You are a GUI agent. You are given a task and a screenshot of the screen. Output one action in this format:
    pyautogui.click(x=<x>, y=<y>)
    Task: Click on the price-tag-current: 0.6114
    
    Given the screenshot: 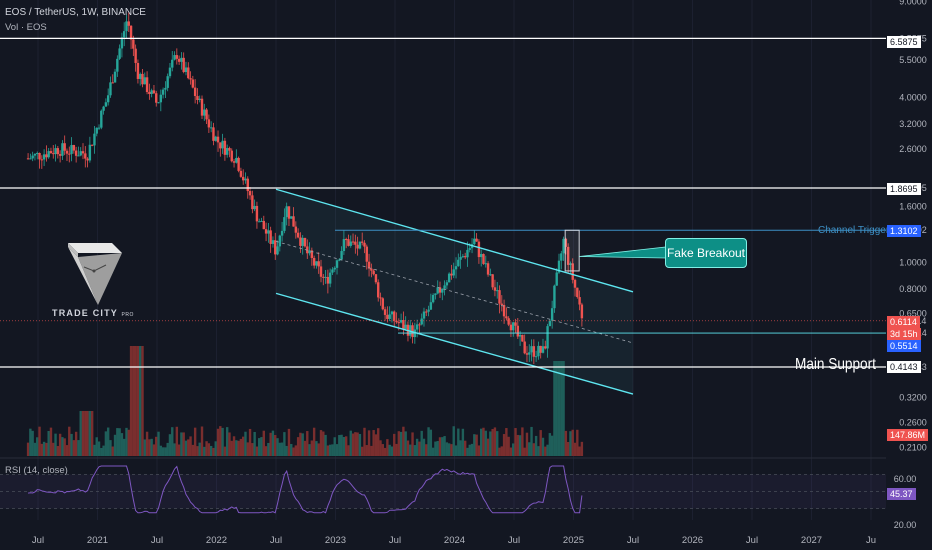 What is the action you would take?
    pyautogui.click(x=903, y=322)
    